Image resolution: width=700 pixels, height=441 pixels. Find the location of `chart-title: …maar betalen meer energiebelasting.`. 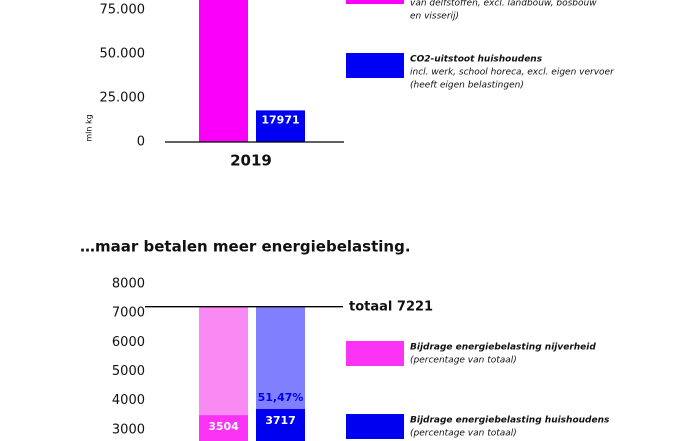

chart-title: …maar betalen meer energiebelasting. is located at coordinates (245, 247).